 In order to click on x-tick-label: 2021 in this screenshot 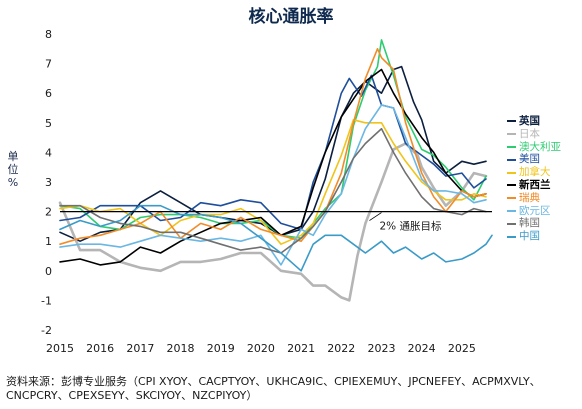, I will do `click(301, 348)`.